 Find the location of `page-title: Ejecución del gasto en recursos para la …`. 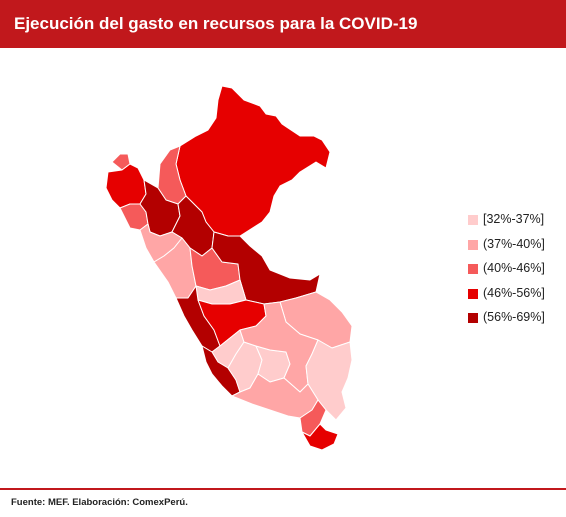

page-title: Ejecución del gasto en recursos para la … is located at coordinates (216, 23).